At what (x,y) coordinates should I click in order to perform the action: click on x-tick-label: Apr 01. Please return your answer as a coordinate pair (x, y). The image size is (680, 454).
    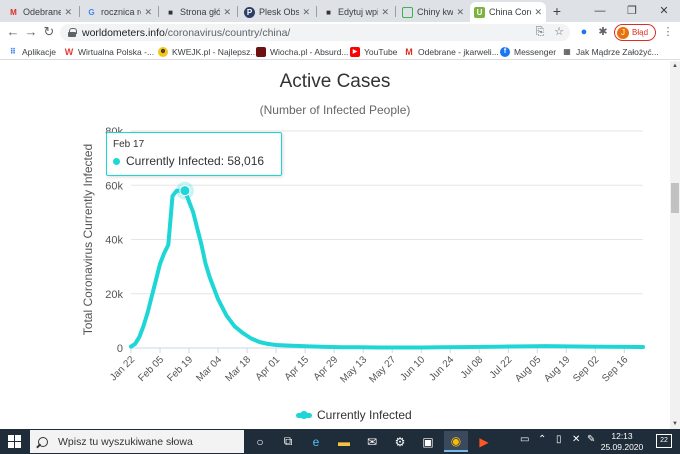
    Looking at the image, I should click on (268, 368).